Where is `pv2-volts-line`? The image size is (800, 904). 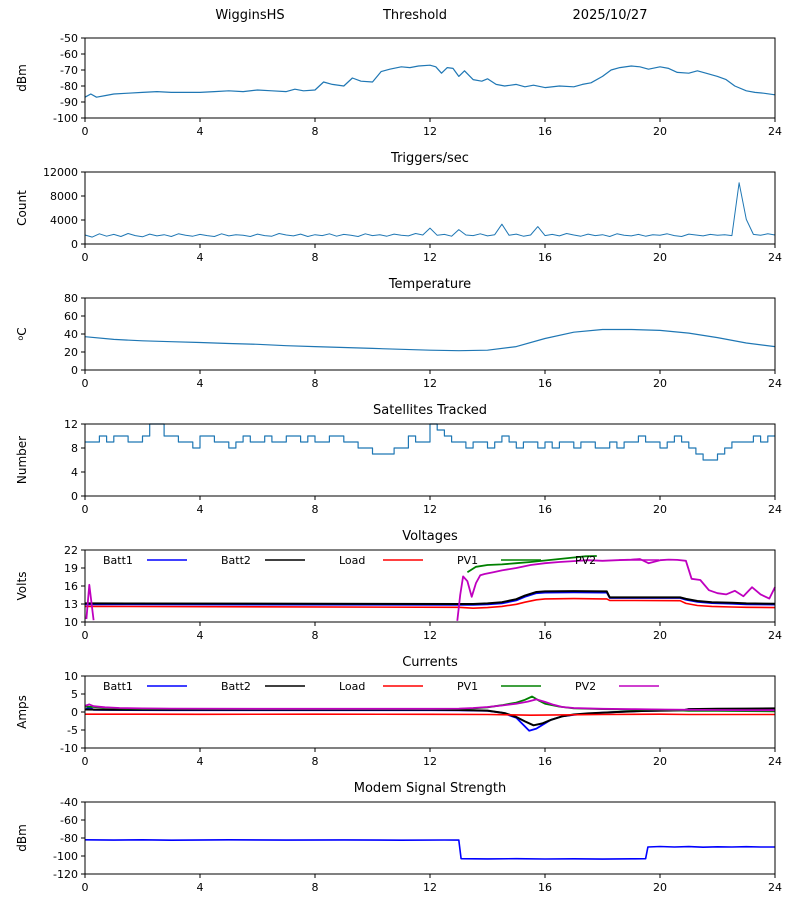 pv2-volts-line is located at coordinates (430, 589).